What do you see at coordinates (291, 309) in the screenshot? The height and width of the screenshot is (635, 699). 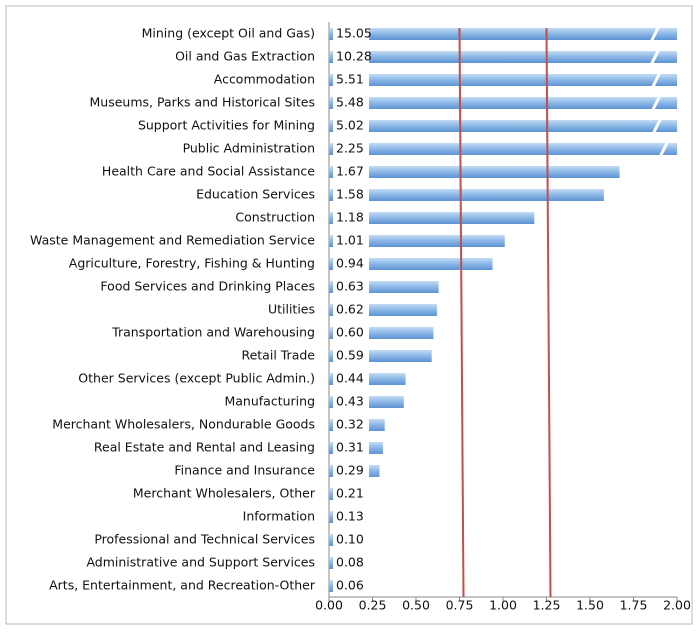 I see `category-label: Utilities` at bounding box center [291, 309].